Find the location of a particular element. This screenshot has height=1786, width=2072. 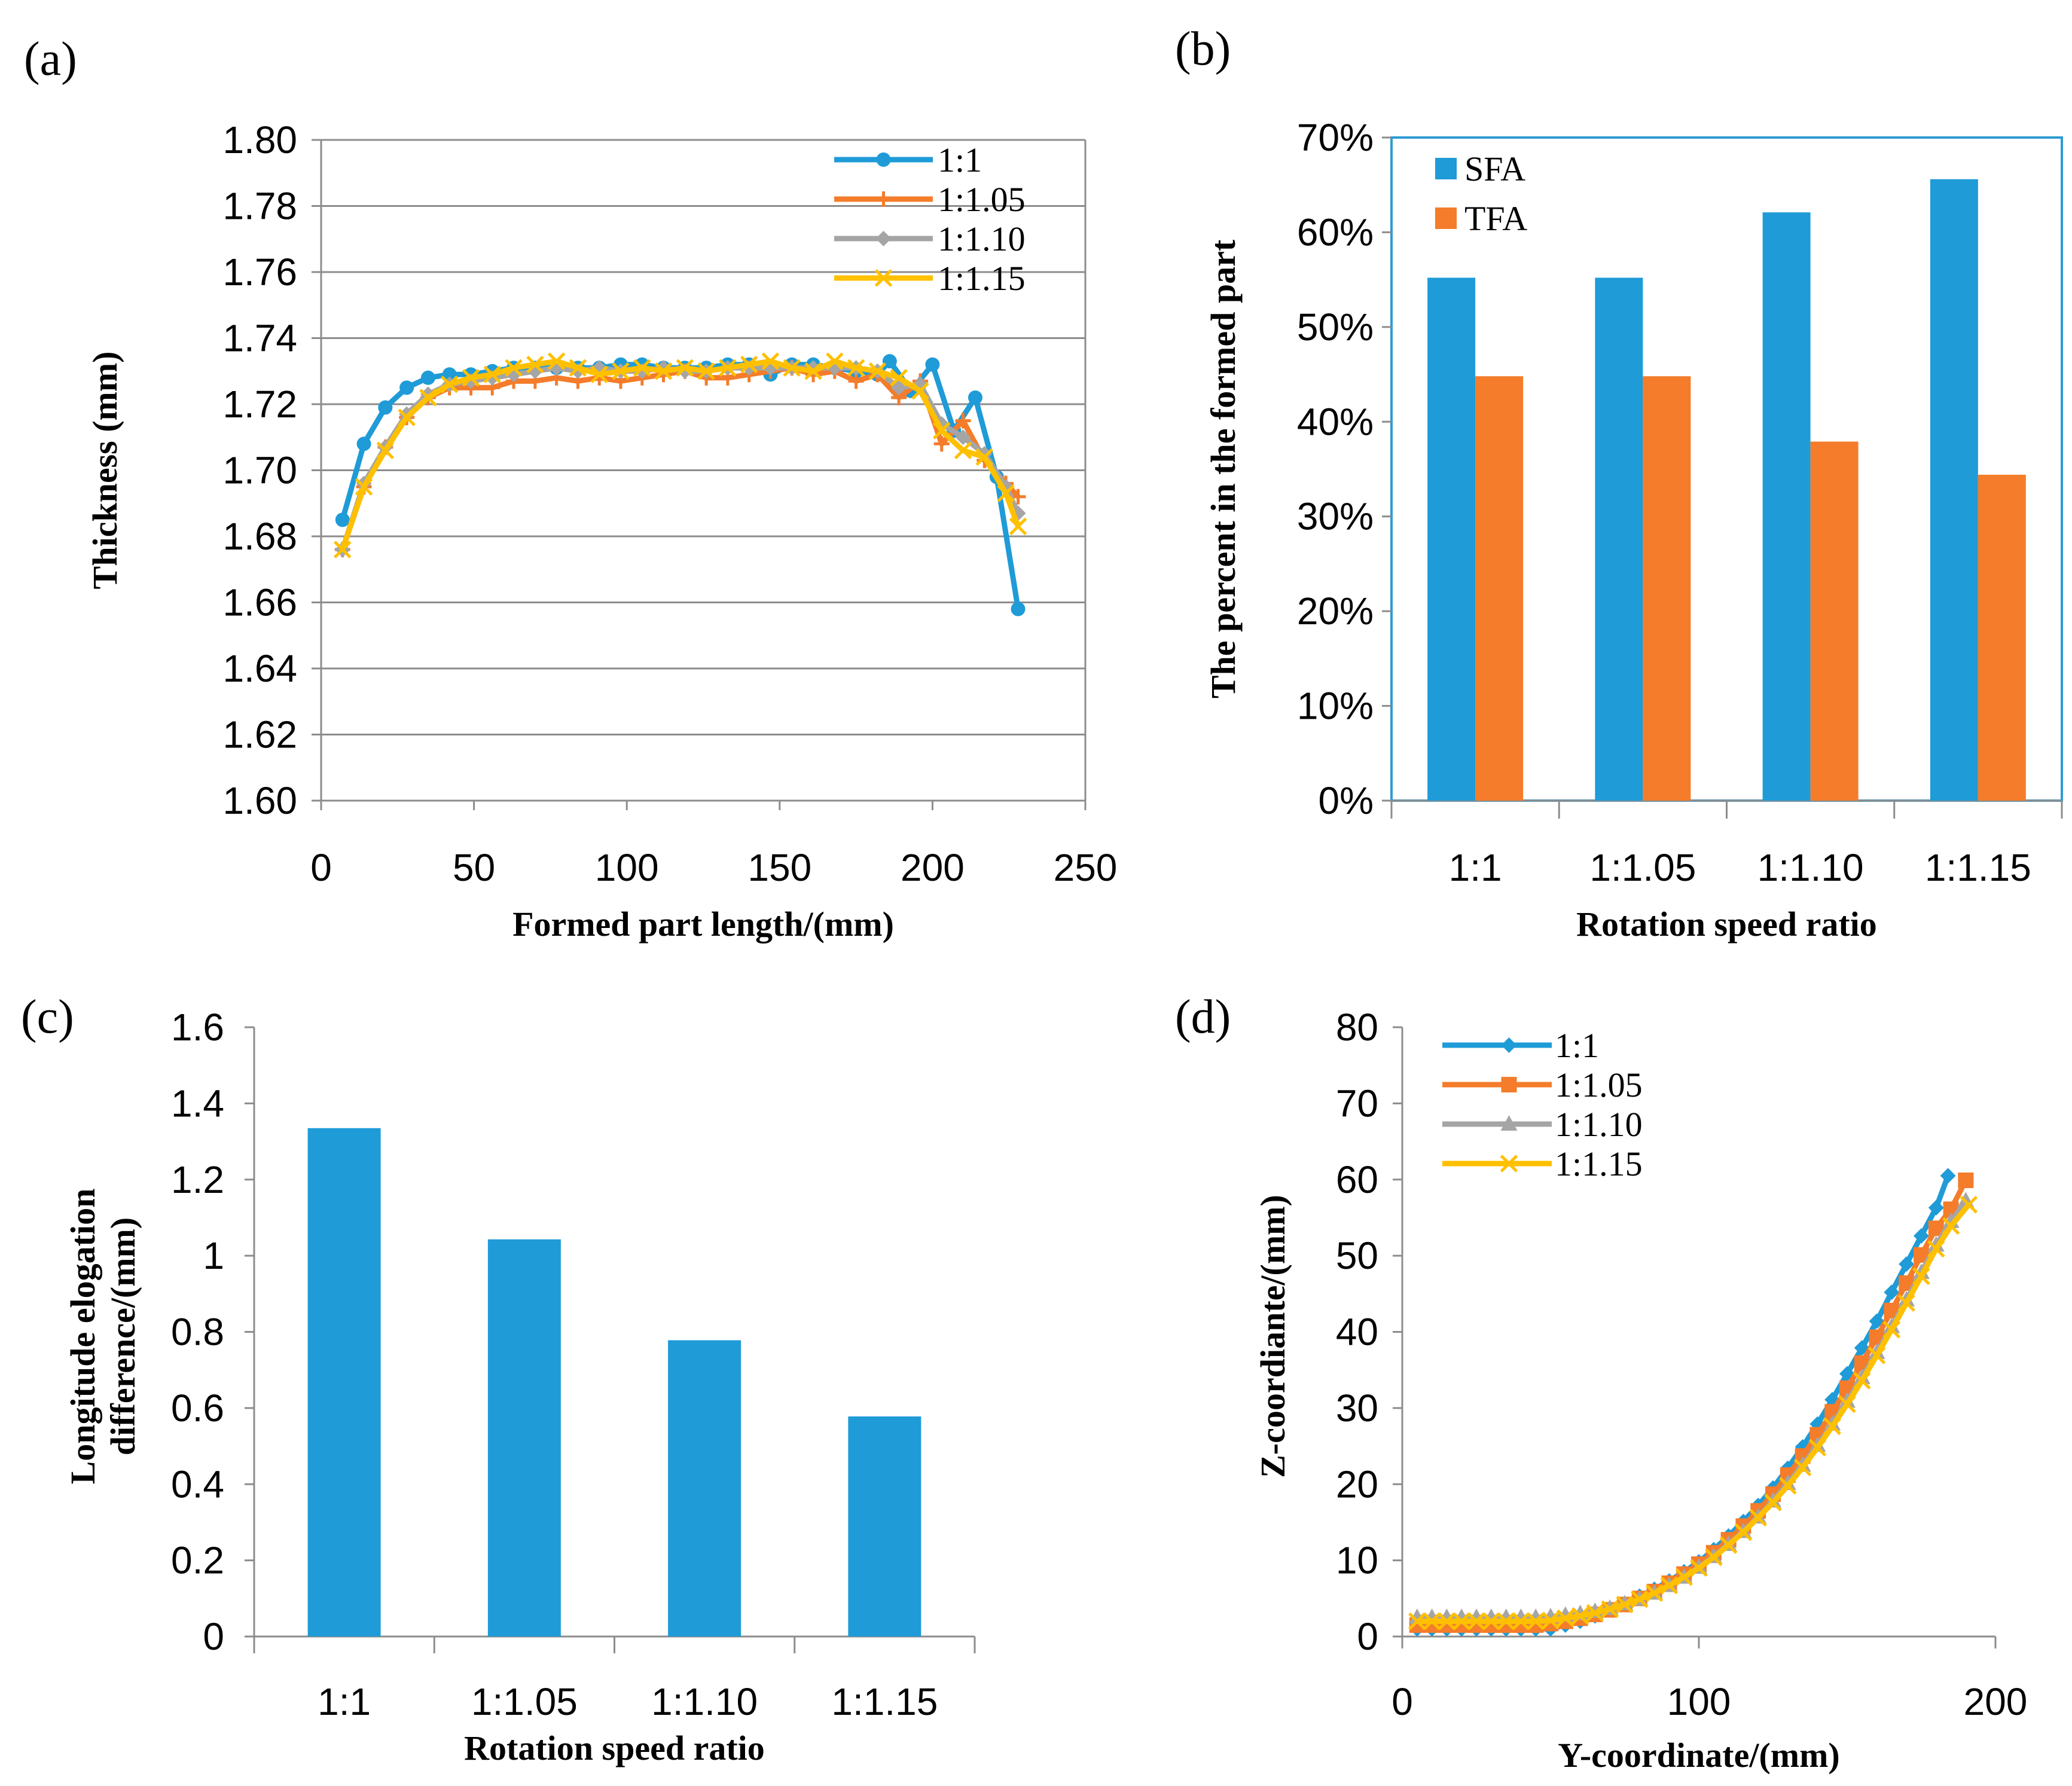

x-tick-label: 50 is located at coordinates (474, 867).